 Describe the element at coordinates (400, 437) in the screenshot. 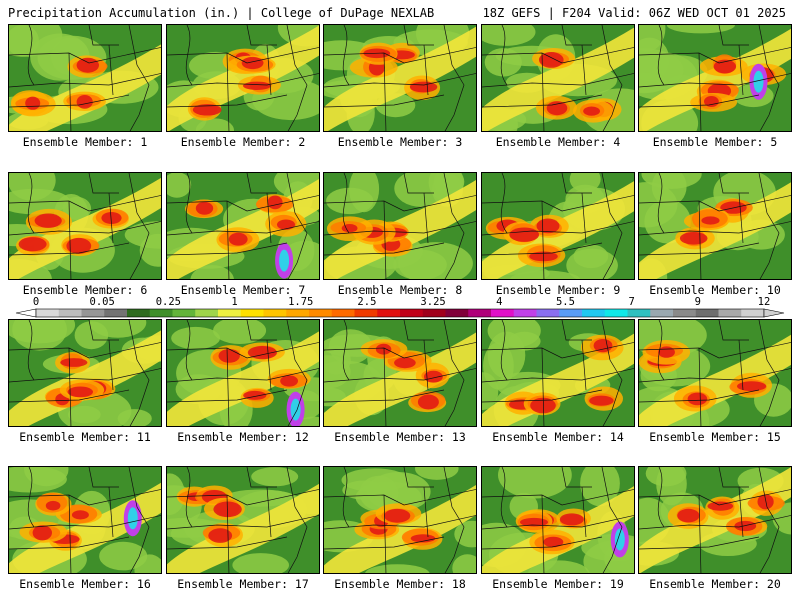

I see `panel-label: Ensemble Member: 13` at that location.